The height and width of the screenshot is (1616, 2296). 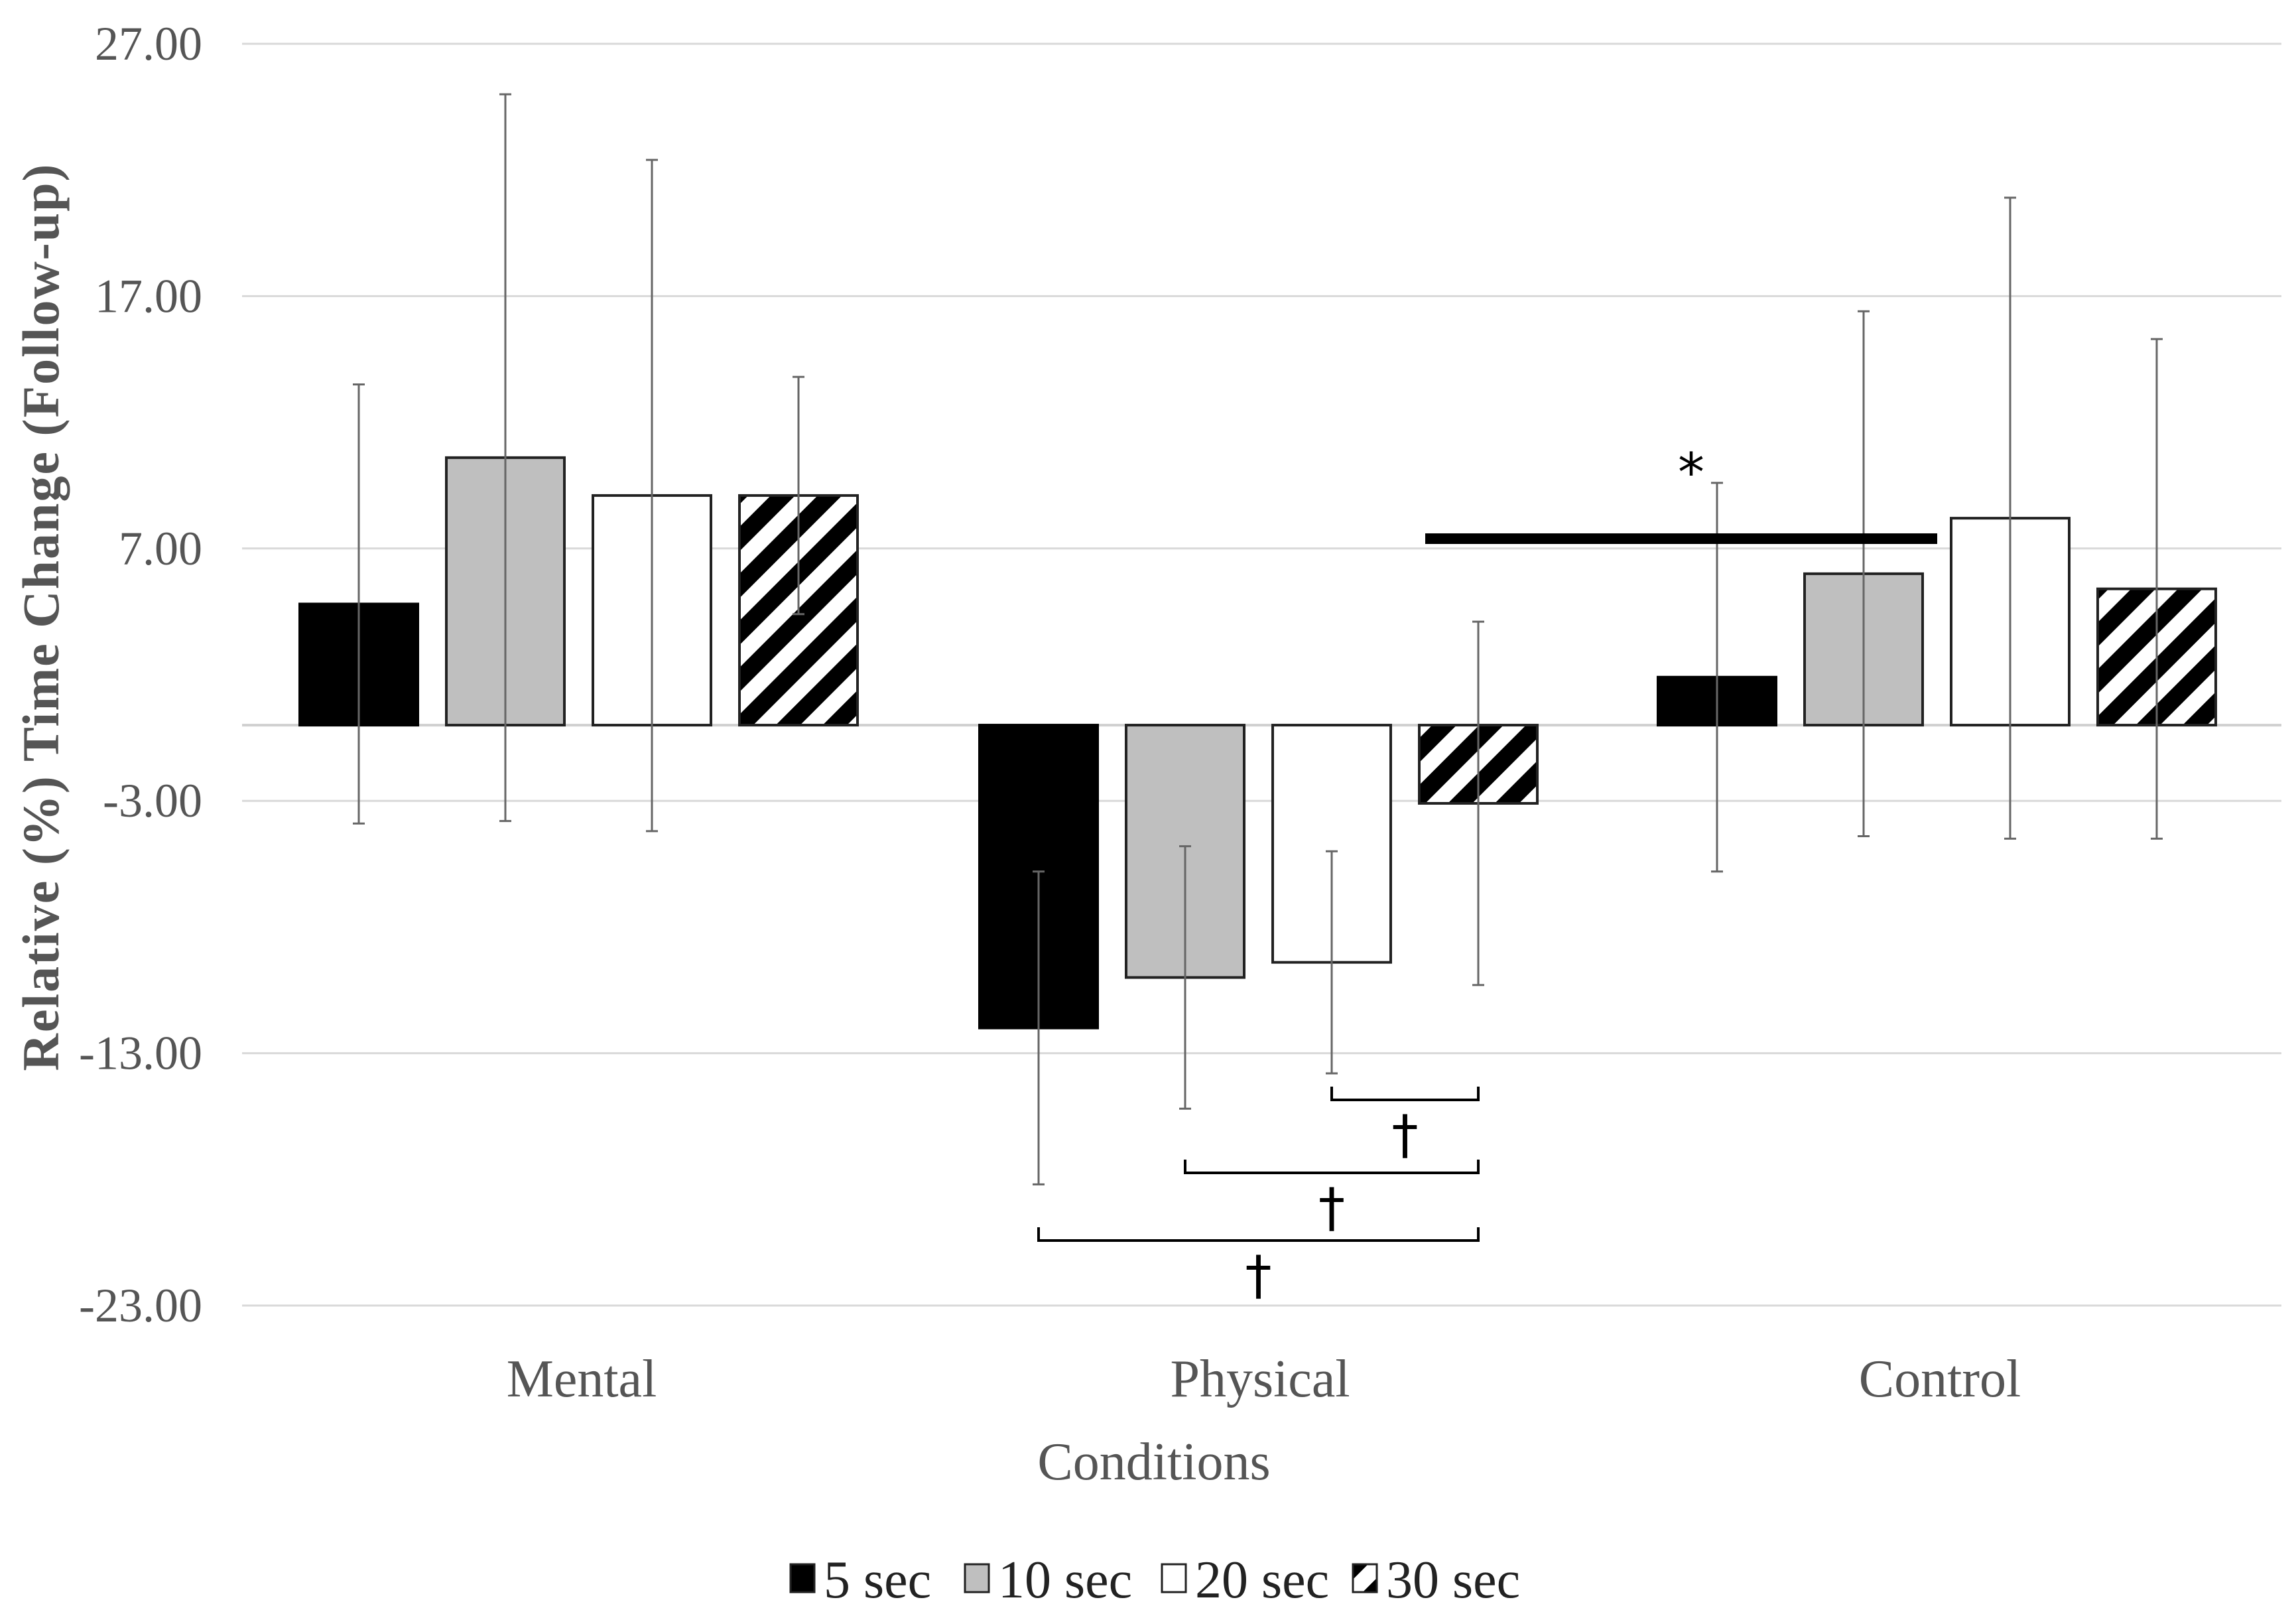 I want to click on legend-label: 20 sec, so click(x=1262, y=1580).